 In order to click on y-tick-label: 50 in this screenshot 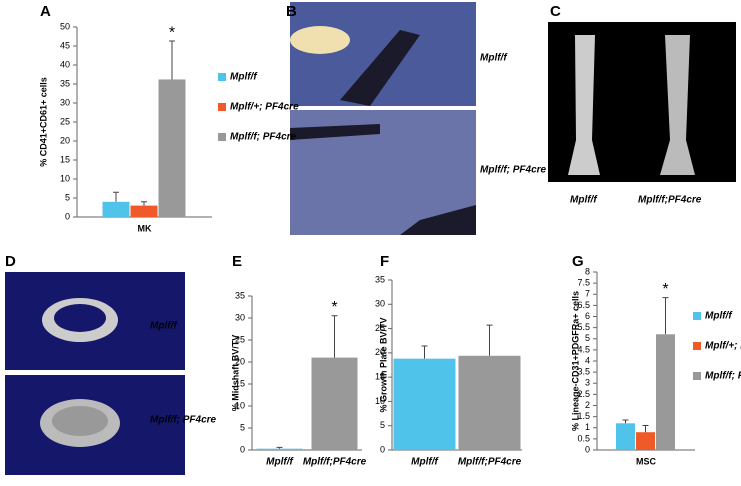, I will do `click(65, 26)`.